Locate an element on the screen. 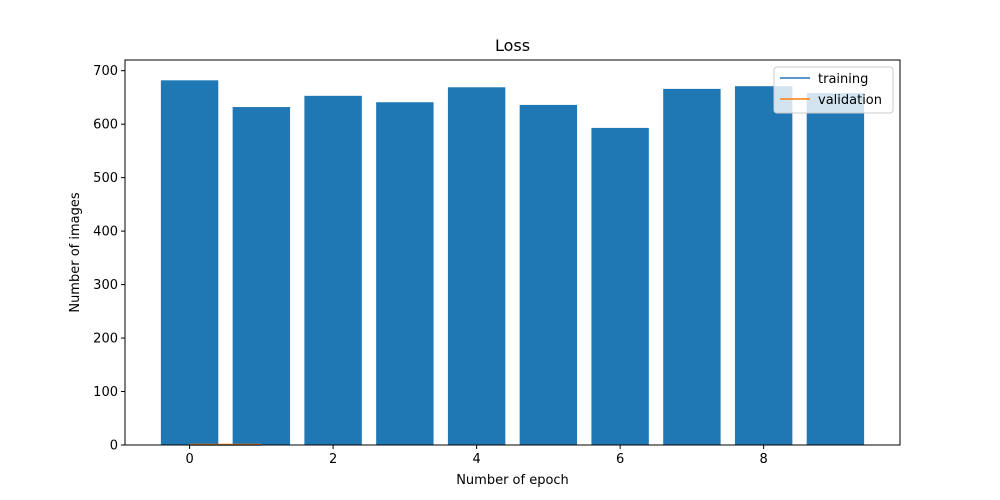  y-ticks: 0 100 200 300 400 500 600 700 is located at coordinates (109, 259).